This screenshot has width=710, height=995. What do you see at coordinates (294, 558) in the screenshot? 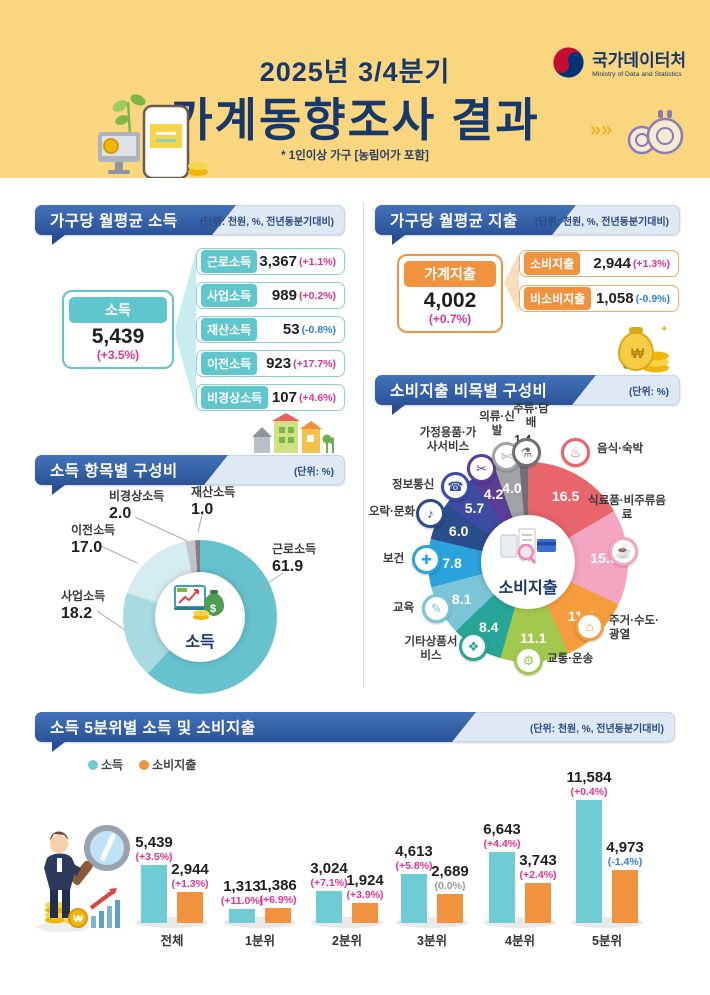
I see `donut-label: 근로소득 61.9` at bounding box center [294, 558].